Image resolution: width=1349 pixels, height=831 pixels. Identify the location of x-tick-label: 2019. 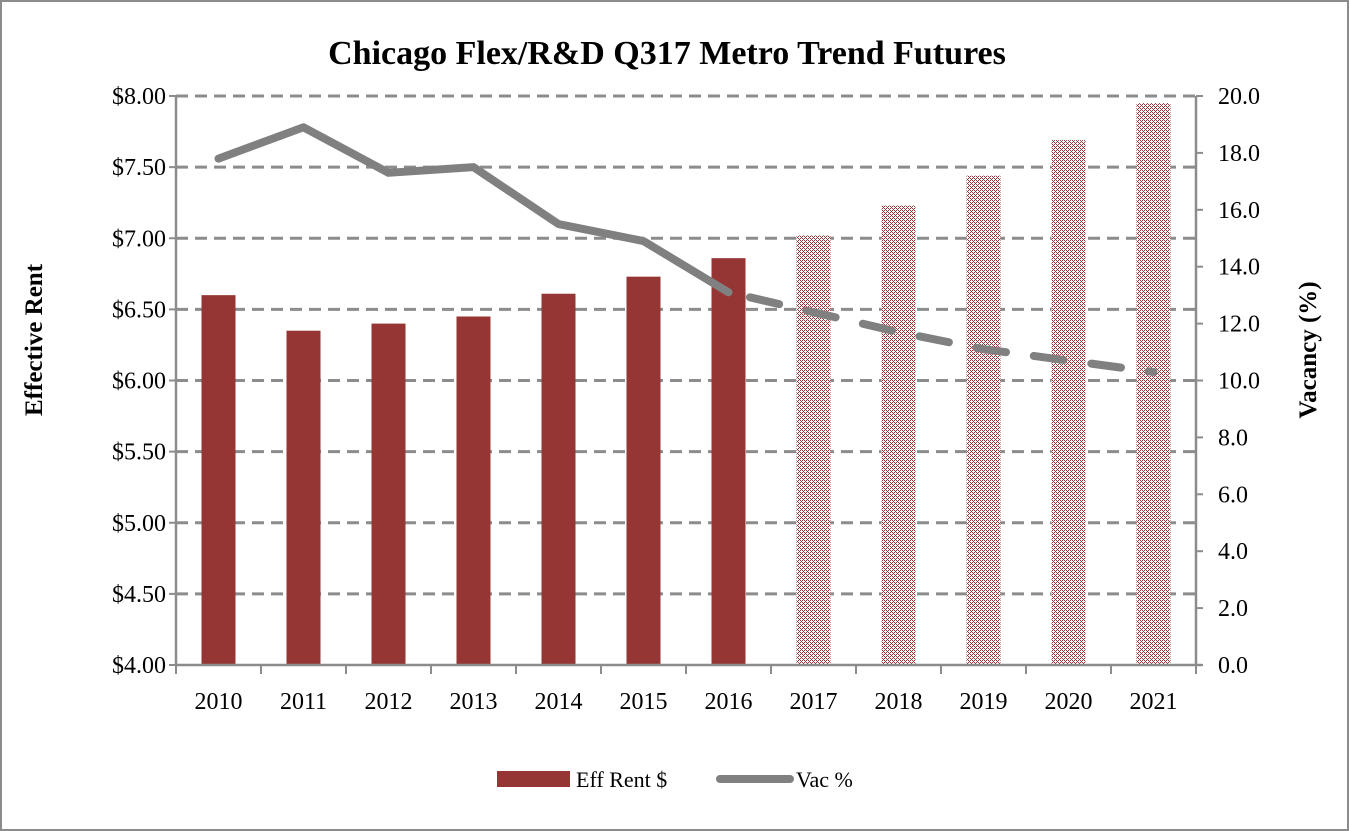
(984, 702).